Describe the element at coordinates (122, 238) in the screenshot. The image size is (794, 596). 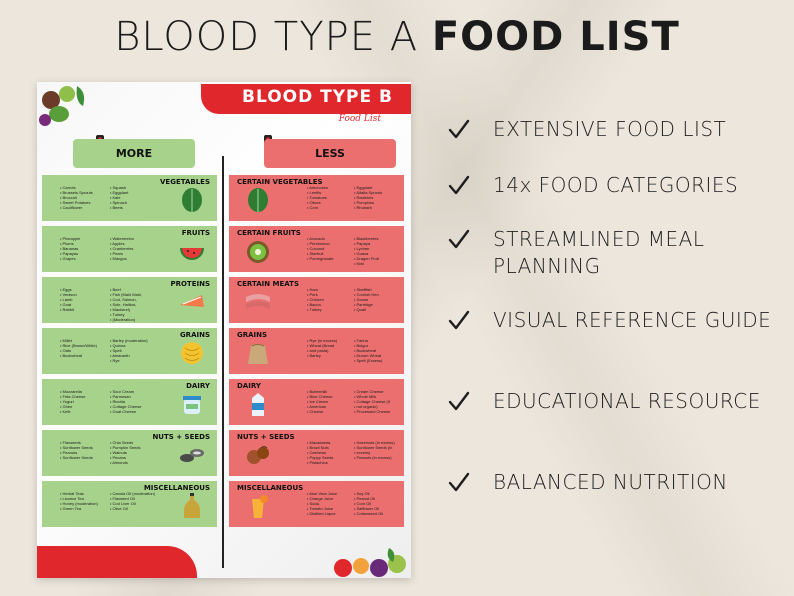
I see `food-item: Watermelon` at that location.